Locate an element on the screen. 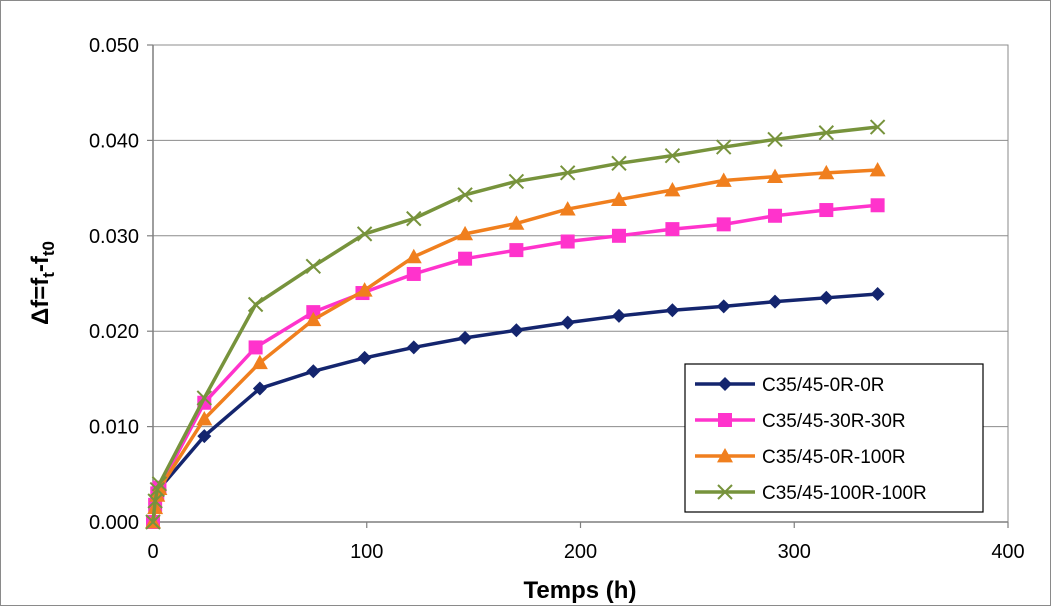  x-tick-label: 300 is located at coordinates (794, 552).